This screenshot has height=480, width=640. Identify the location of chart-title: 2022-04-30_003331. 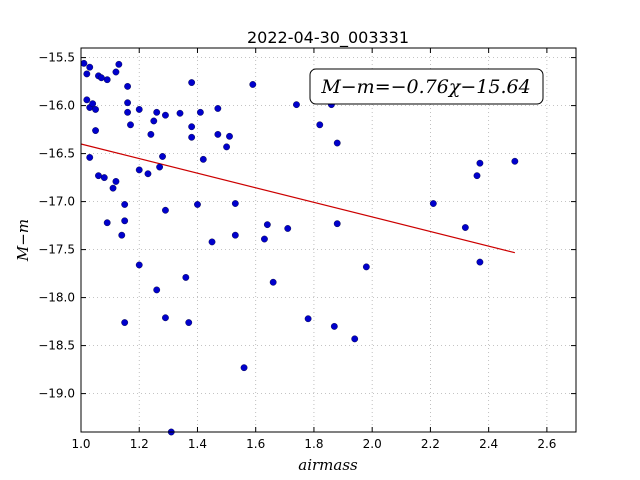
(328, 38).